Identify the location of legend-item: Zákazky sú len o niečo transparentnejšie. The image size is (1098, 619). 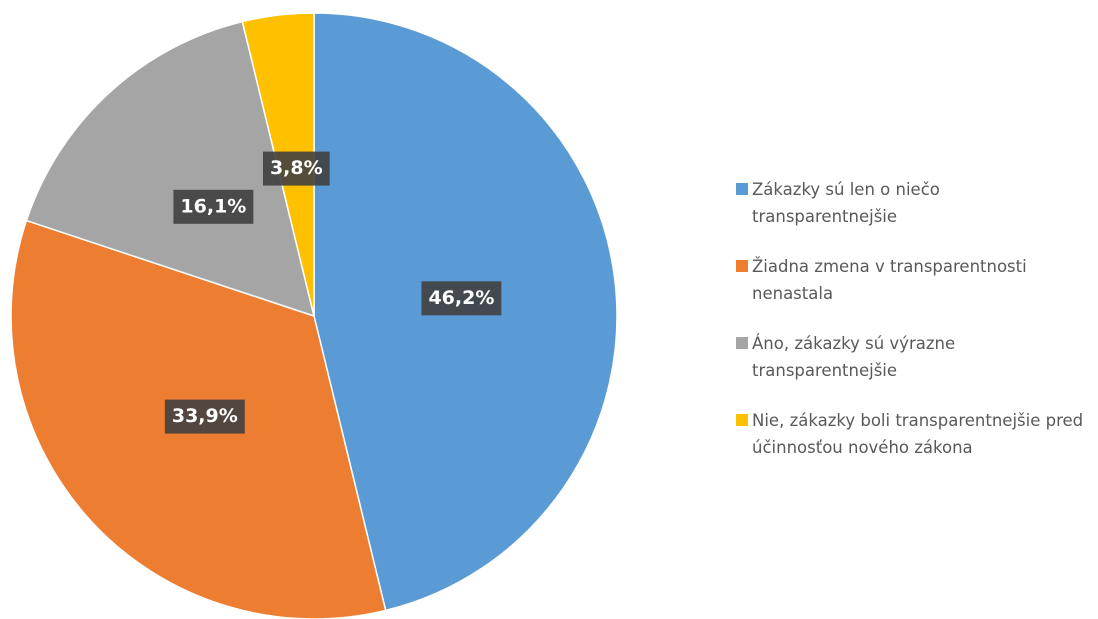
(911, 203).